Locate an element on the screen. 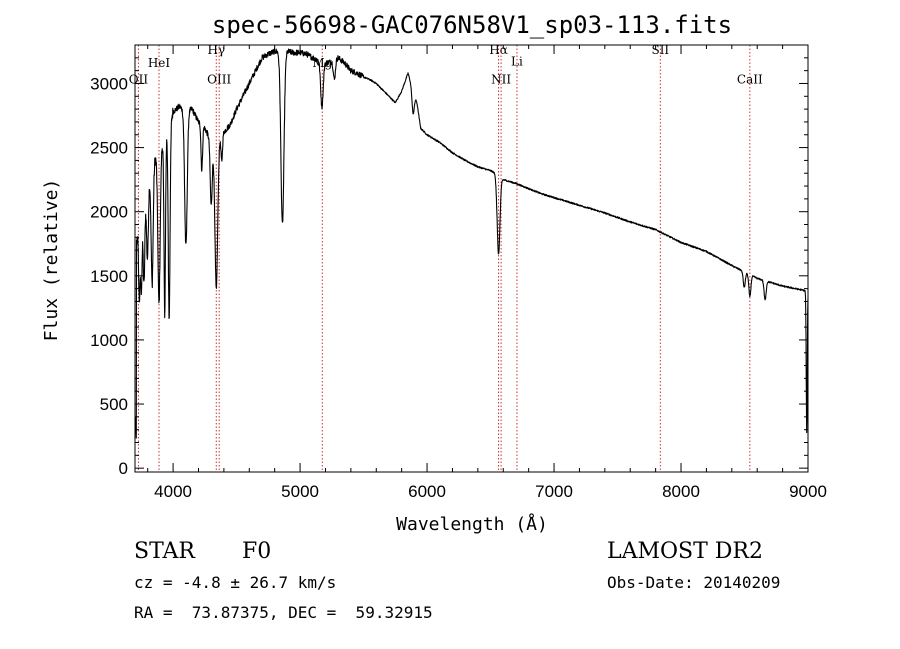 This screenshot has width=900, height=649. line-marker-label: CaII is located at coordinates (750, 79).